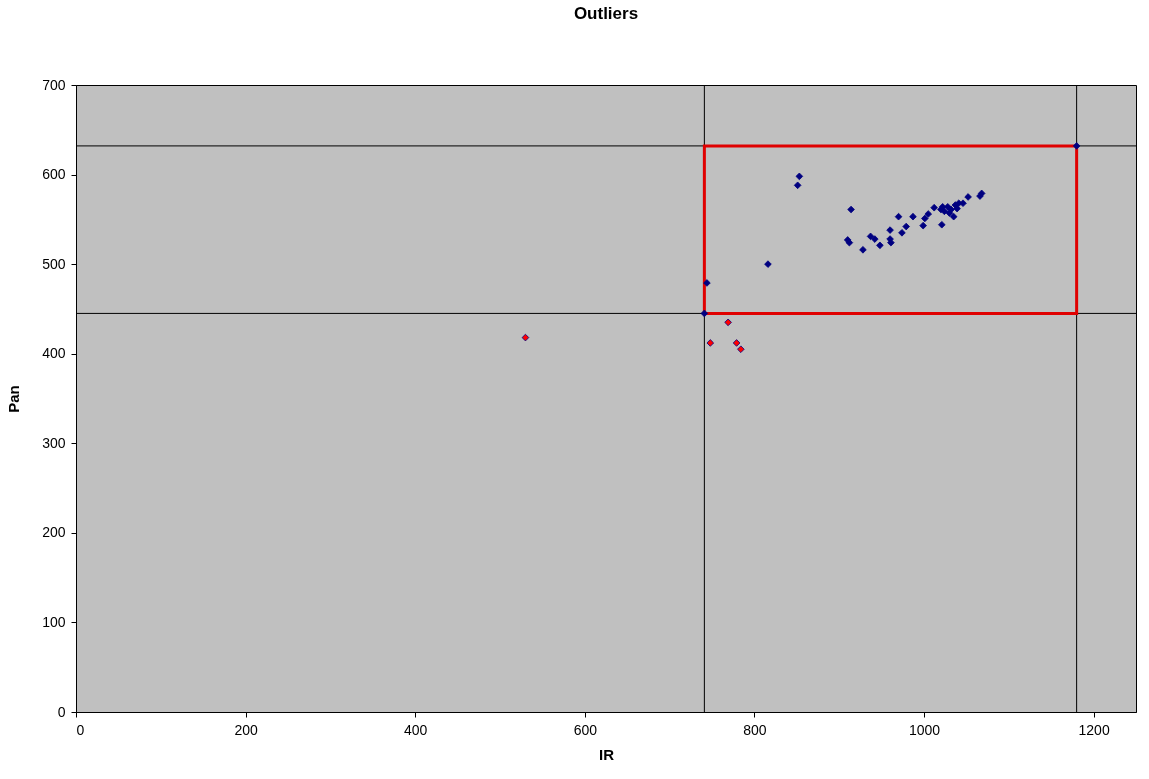  What do you see at coordinates (54, 442) in the screenshot?
I see `y-tick-label: 300` at bounding box center [54, 442].